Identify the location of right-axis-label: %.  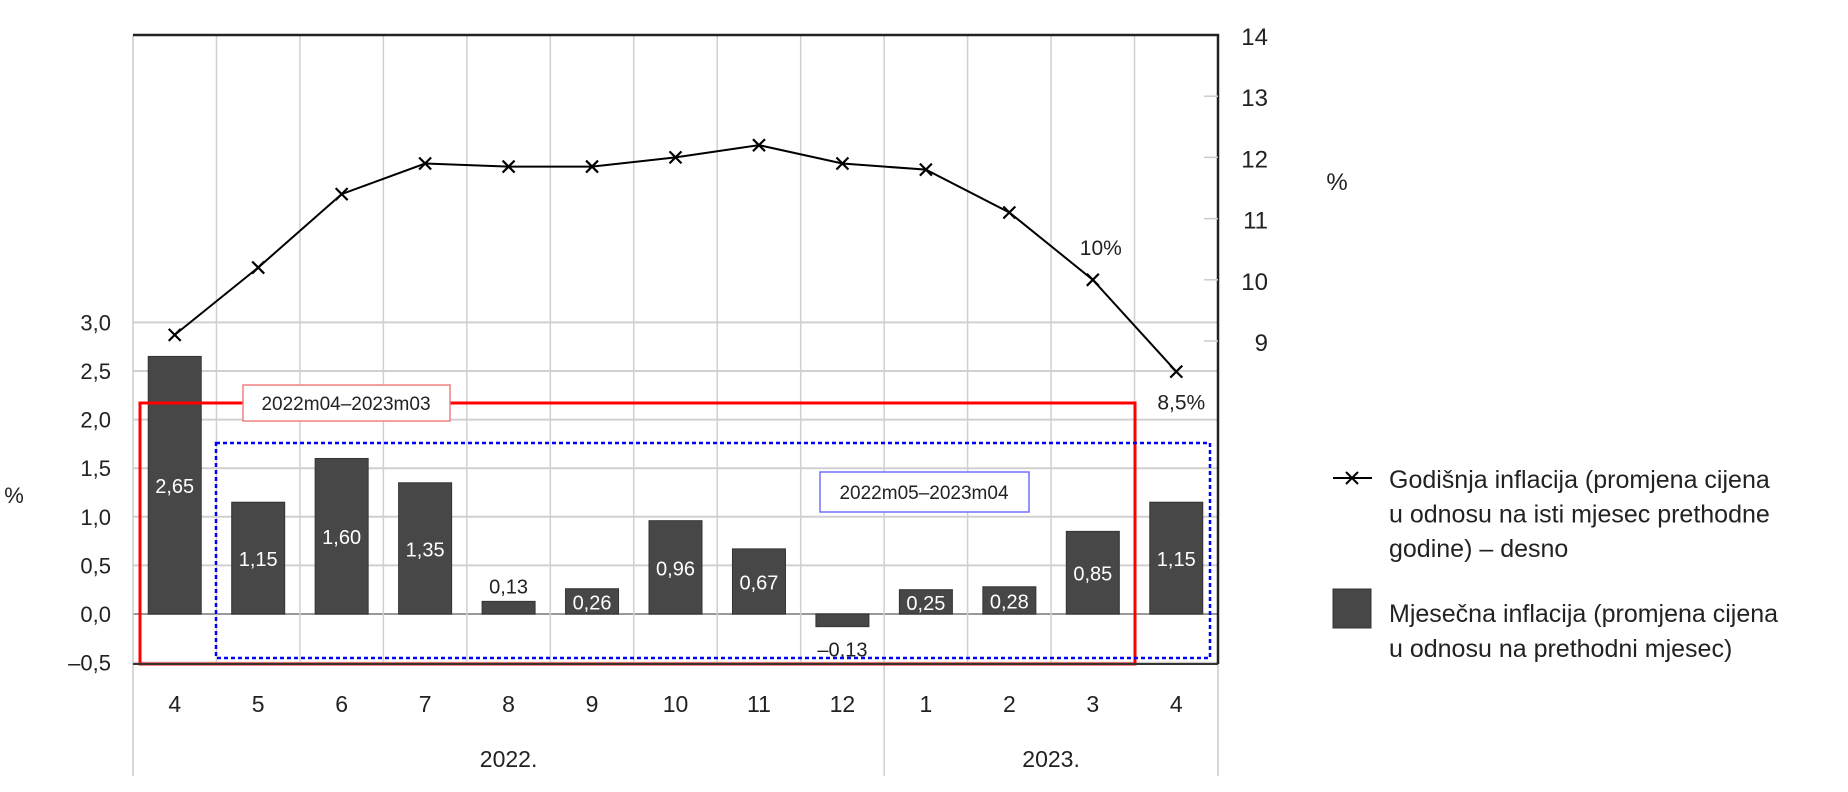
(1336, 182).